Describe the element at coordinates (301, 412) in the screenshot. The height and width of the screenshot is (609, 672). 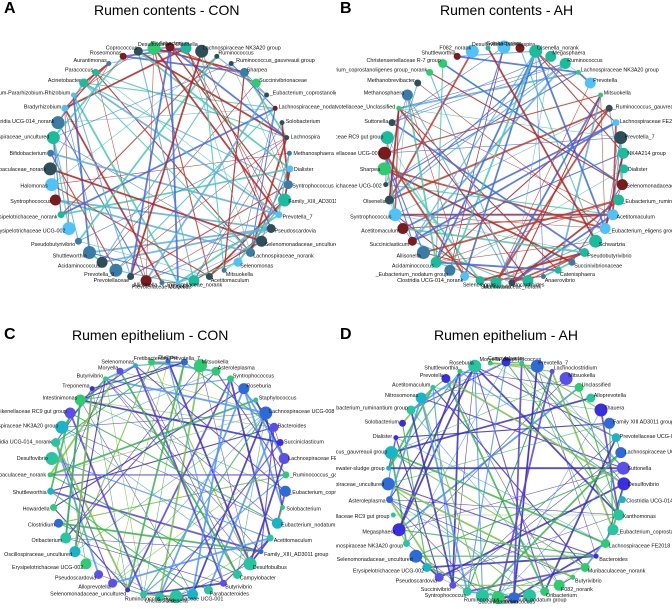
I see `node-label: Lachnospiraceae UCG-008` at that location.